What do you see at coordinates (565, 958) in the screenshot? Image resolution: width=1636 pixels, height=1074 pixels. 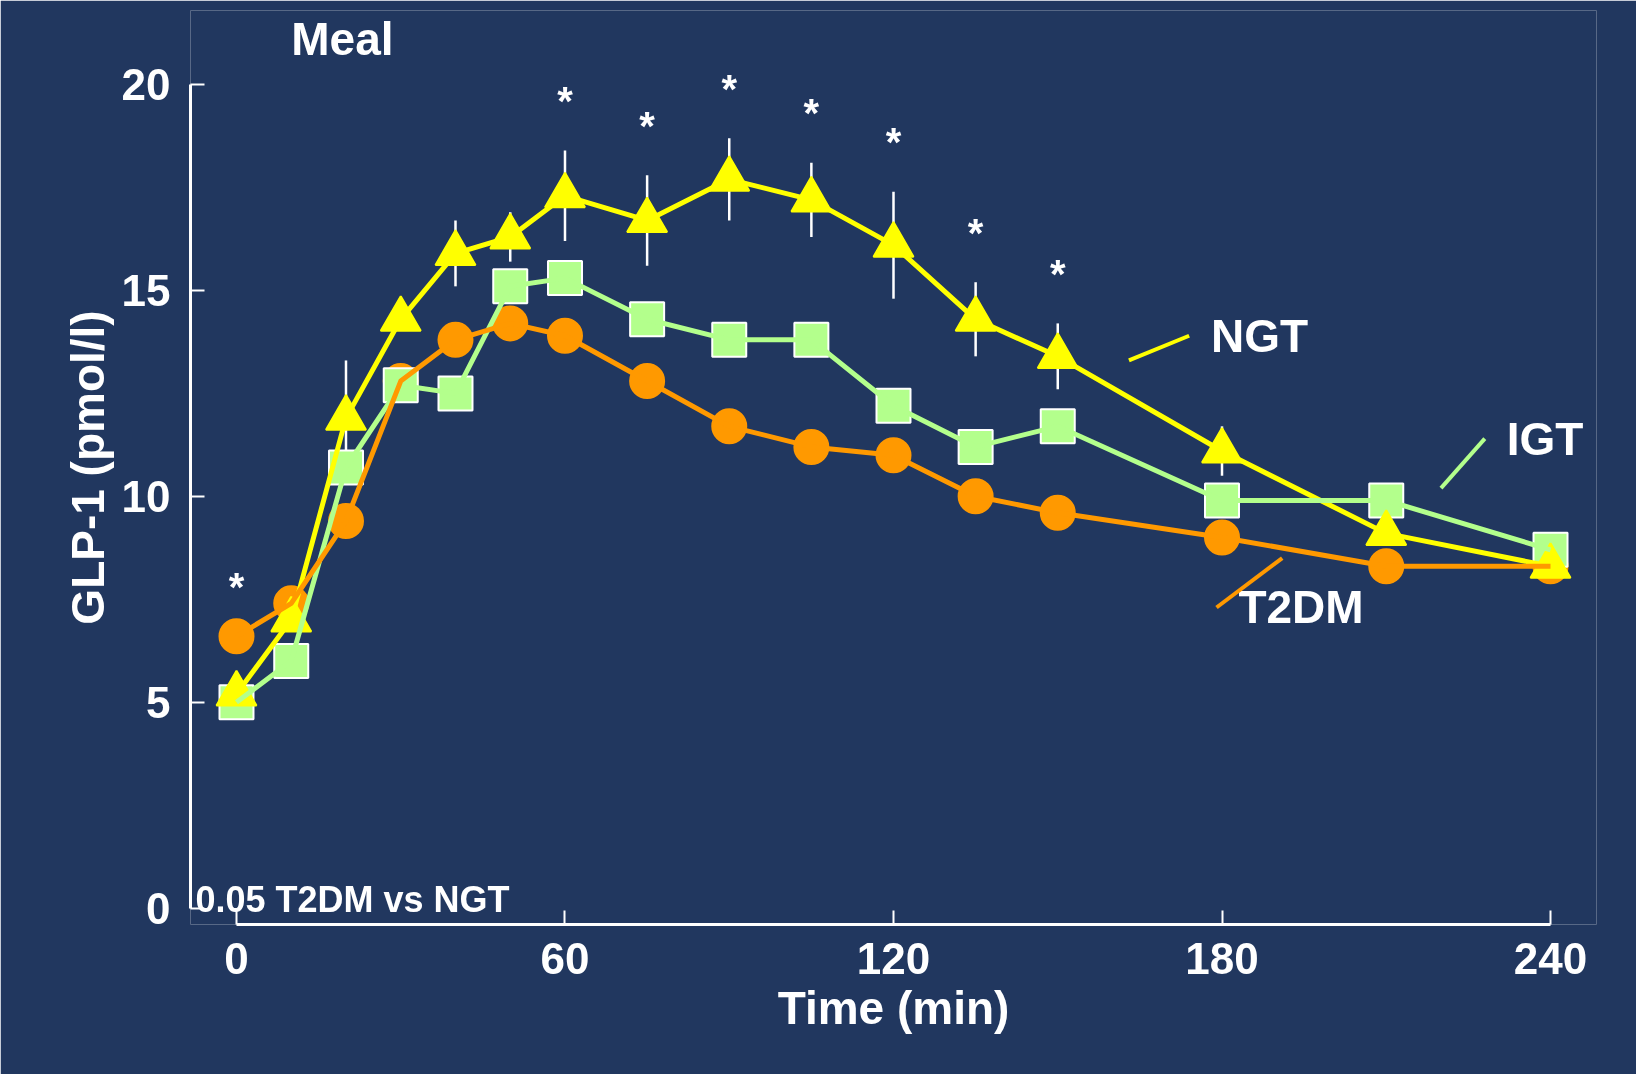 I see `x-tick-label: 60` at bounding box center [565, 958].